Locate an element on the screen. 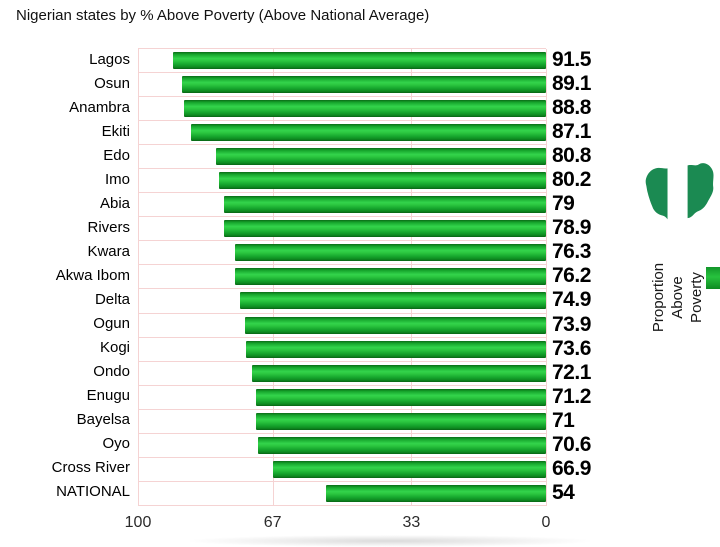 This screenshot has width=720, height=547. category-label: Cross River is located at coordinates (90, 468).